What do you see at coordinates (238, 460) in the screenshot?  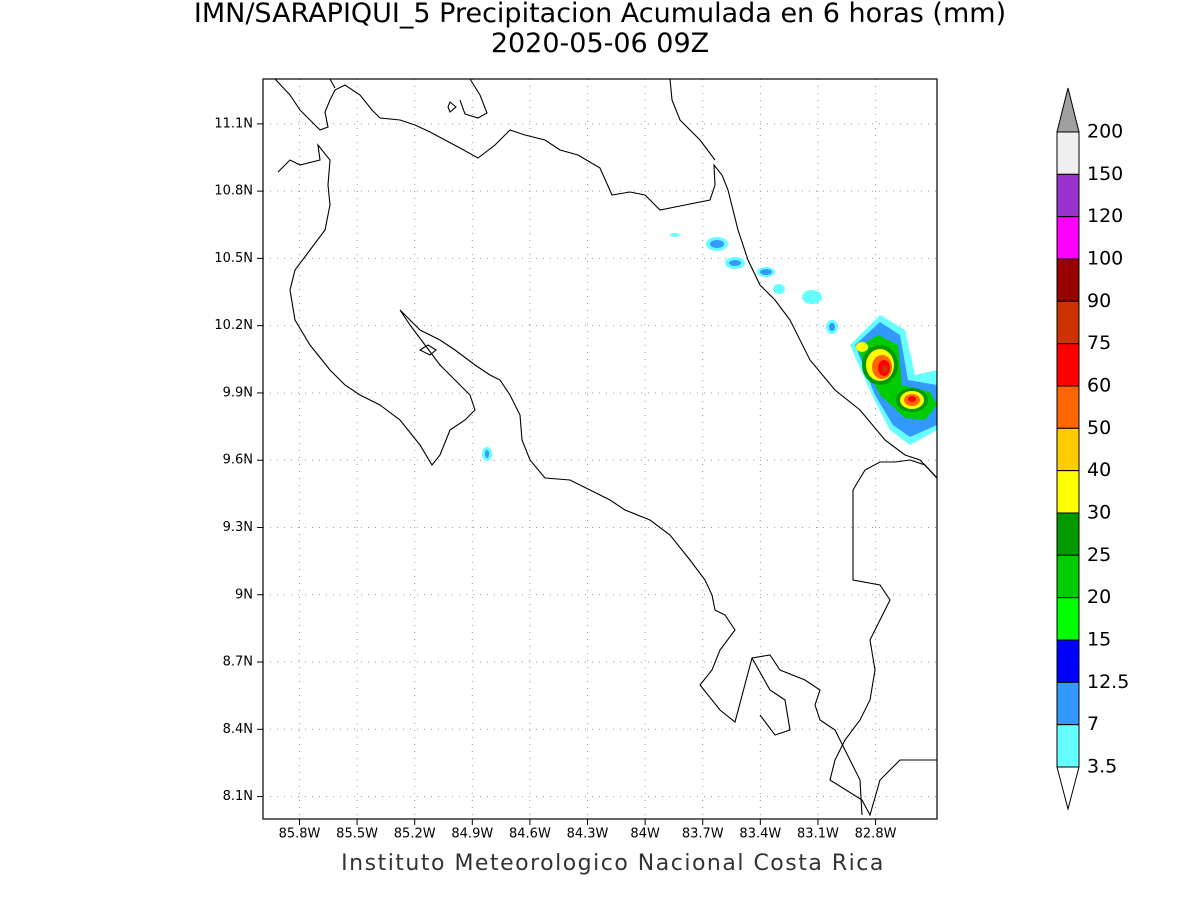 I see `lat-tick-label: 9.6N` at bounding box center [238, 460].